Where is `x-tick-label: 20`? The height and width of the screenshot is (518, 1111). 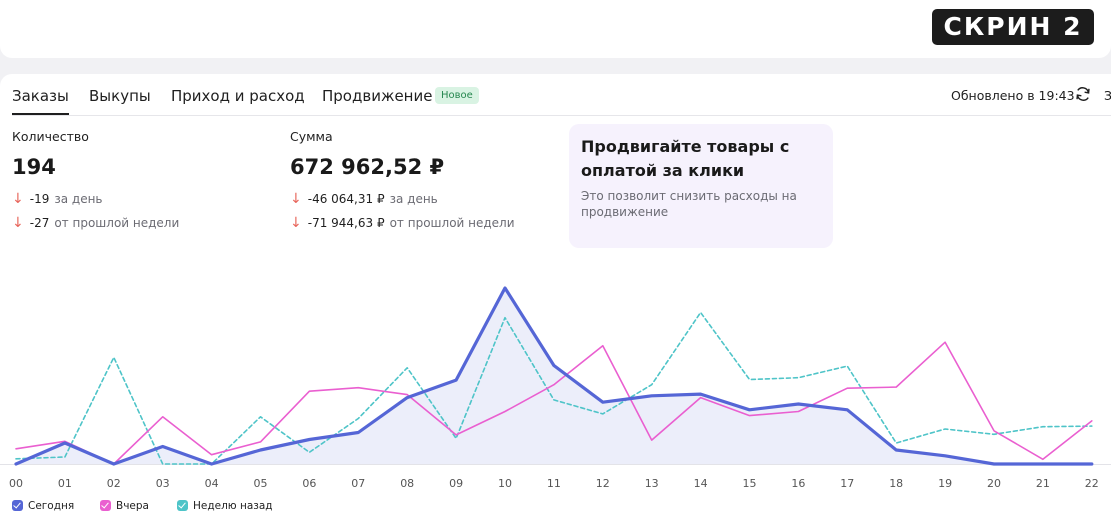
x-tick-label: 20 is located at coordinates (994, 483).